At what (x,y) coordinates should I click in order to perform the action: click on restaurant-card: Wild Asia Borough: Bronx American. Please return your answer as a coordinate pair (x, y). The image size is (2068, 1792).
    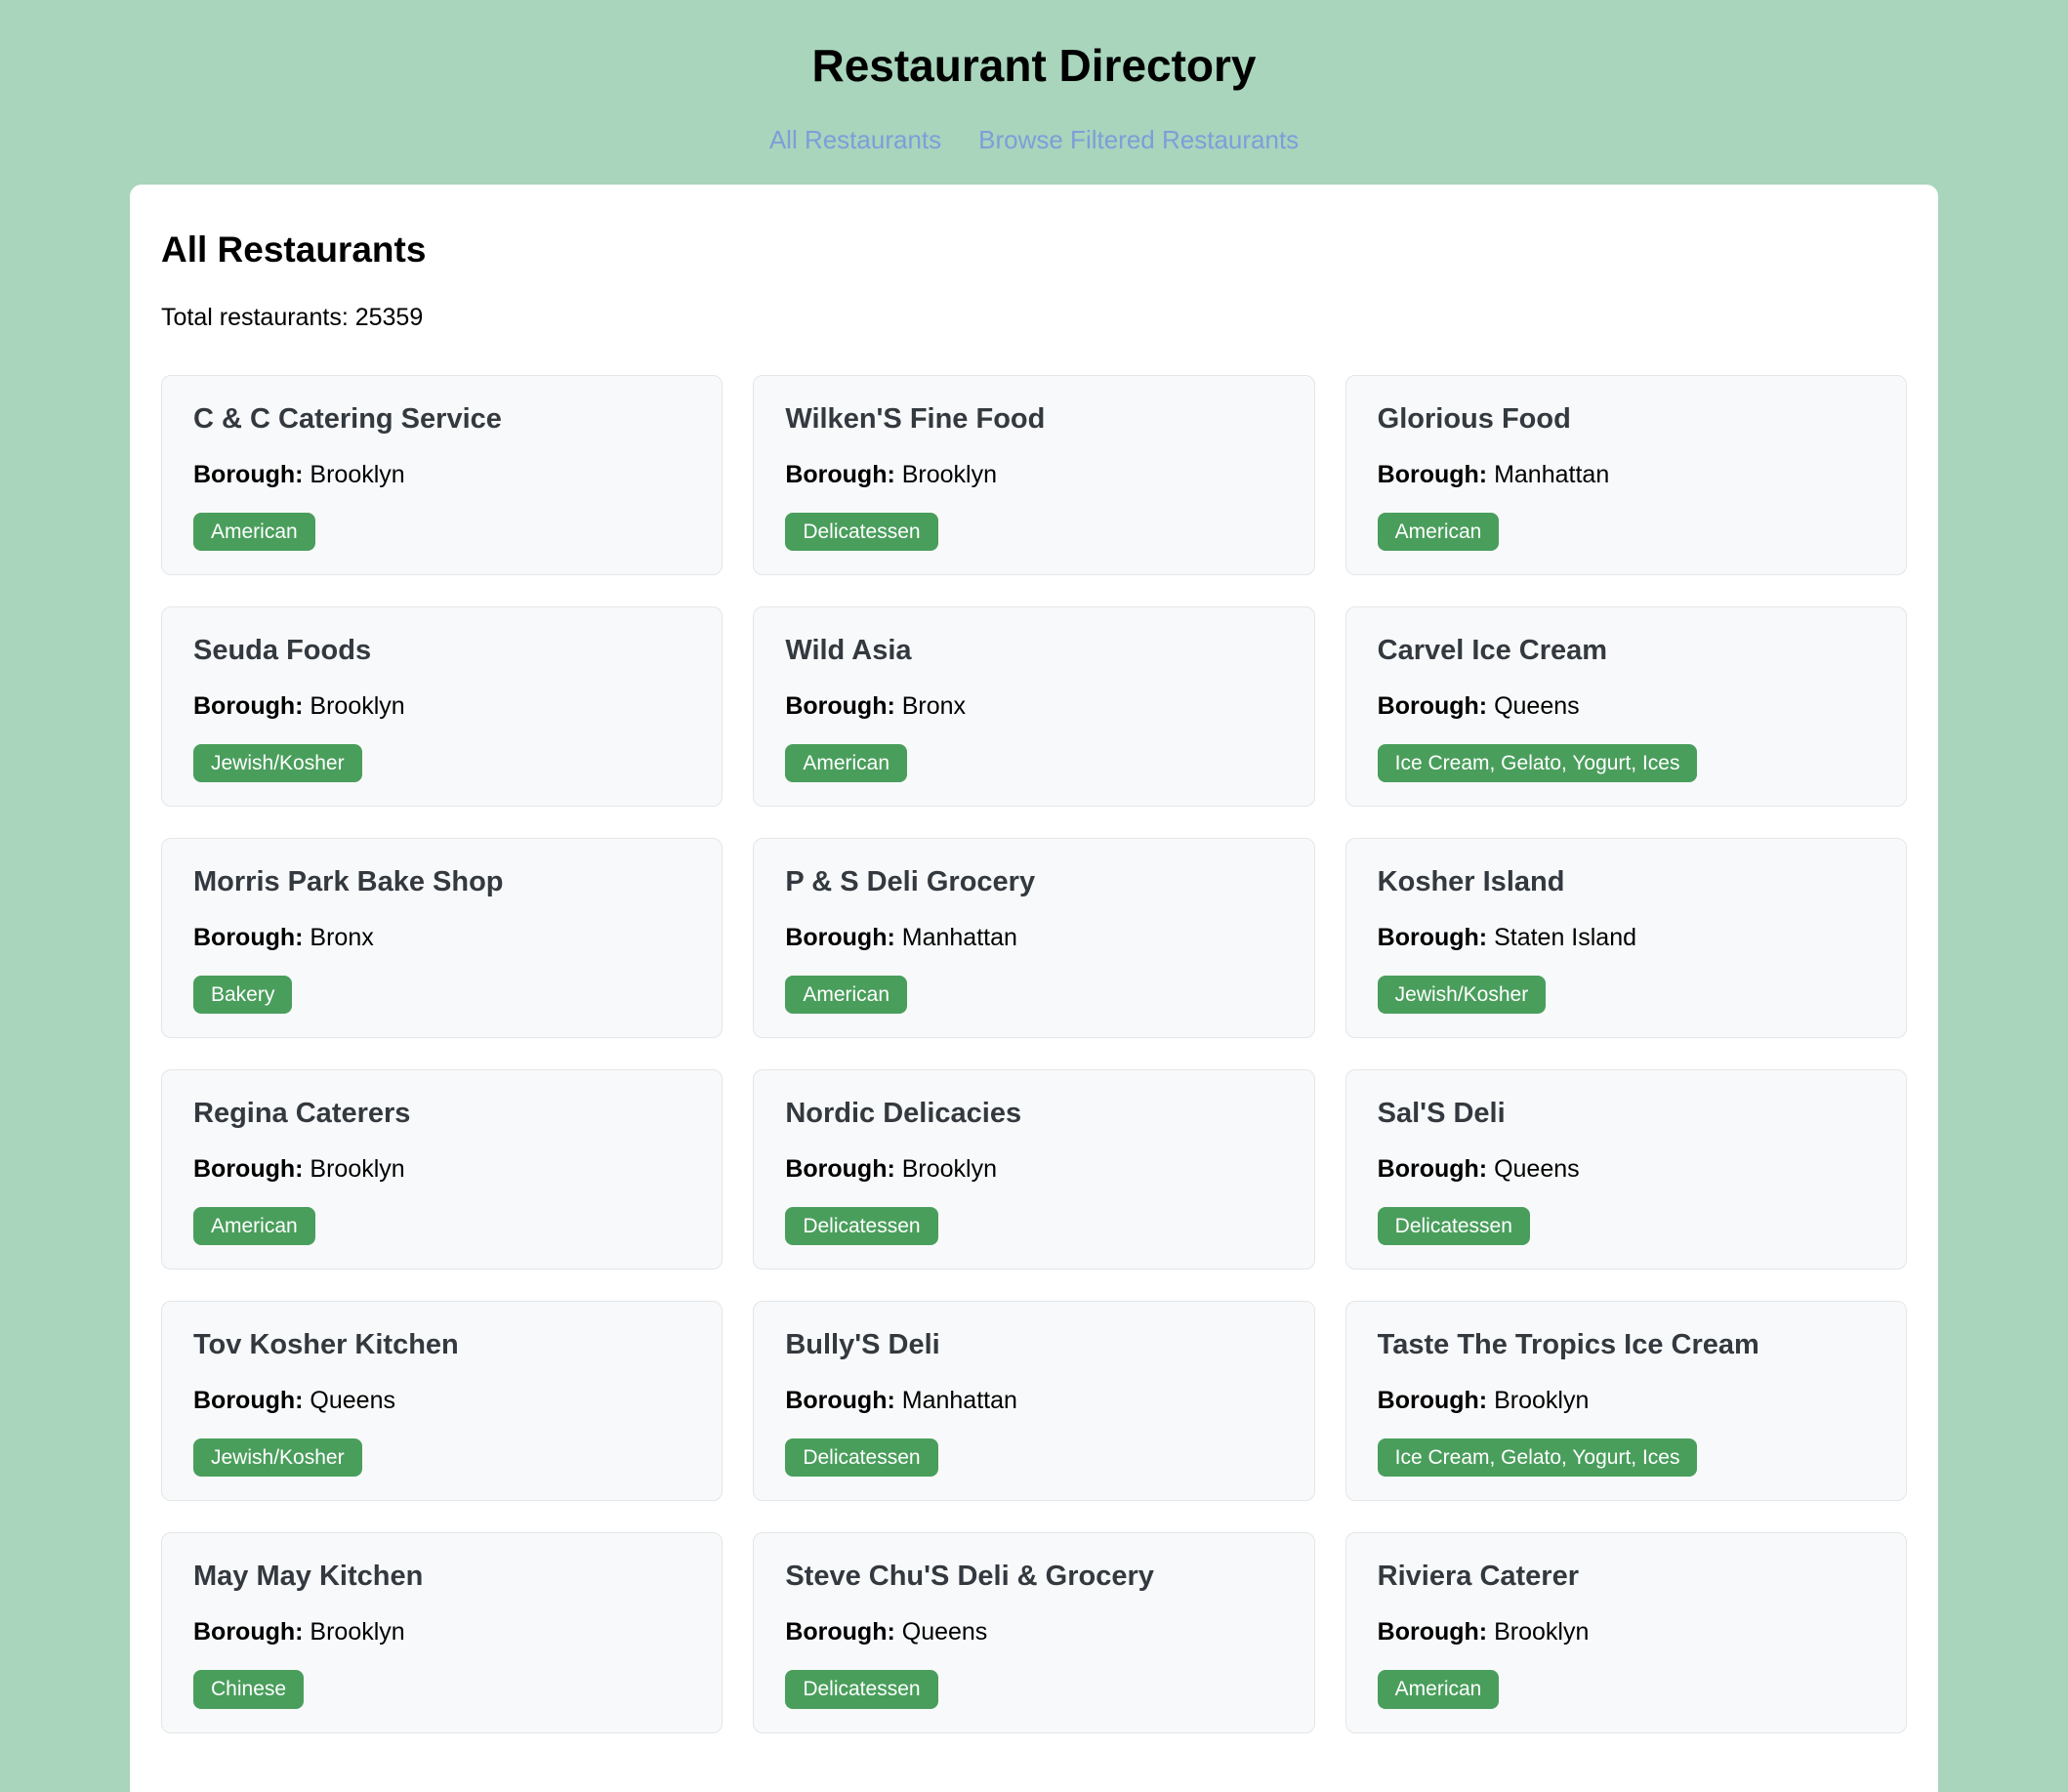
    Looking at the image, I should click on (1034, 707).